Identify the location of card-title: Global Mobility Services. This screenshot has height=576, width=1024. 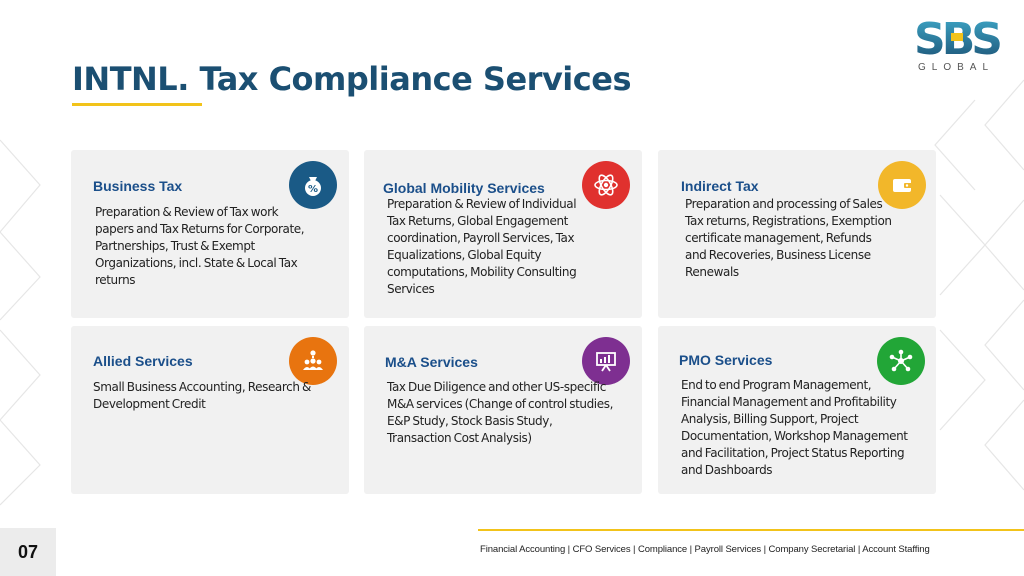
(464, 188).